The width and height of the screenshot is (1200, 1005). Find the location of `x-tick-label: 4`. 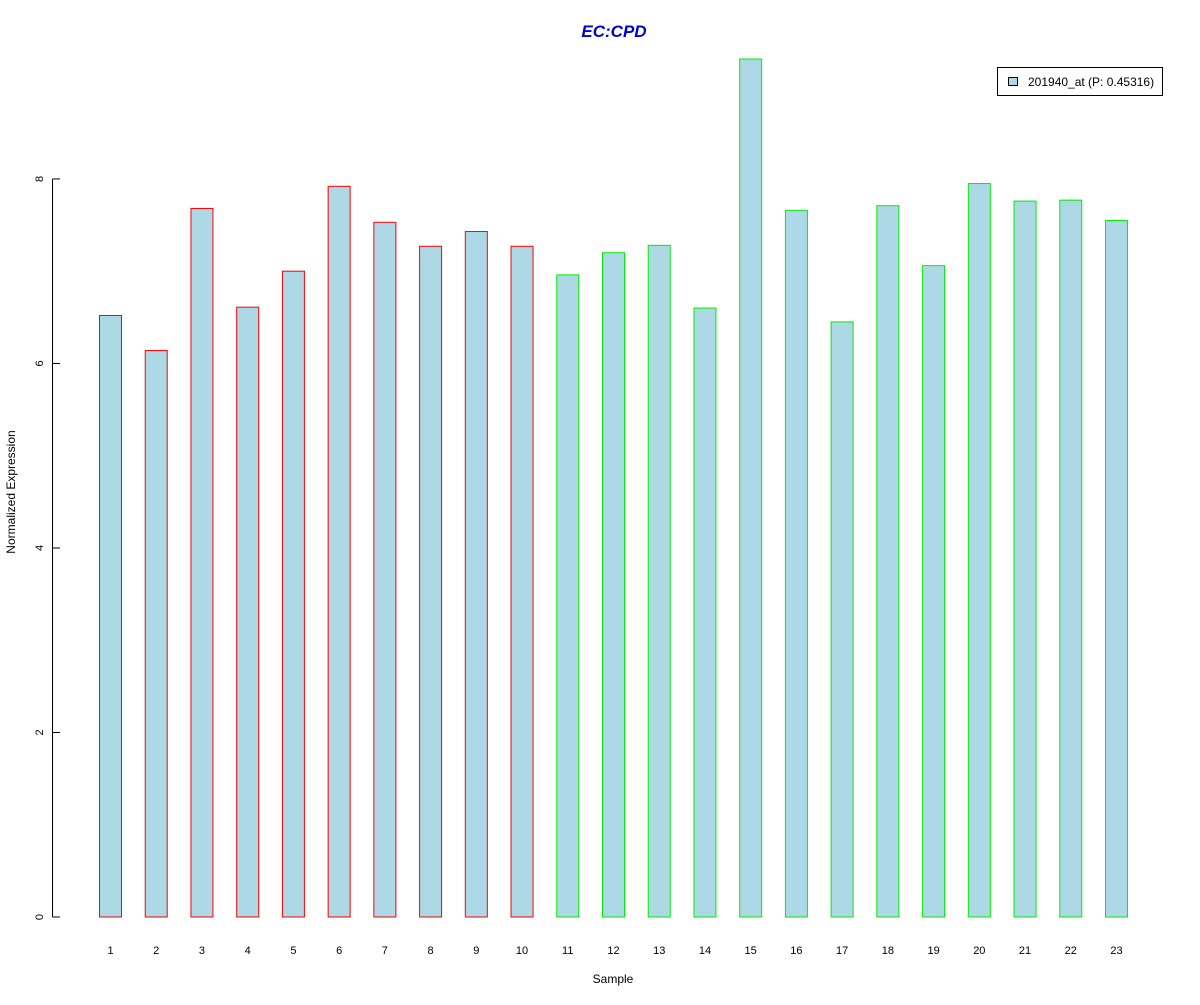

x-tick-label: 4 is located at coordinates (248, 951).